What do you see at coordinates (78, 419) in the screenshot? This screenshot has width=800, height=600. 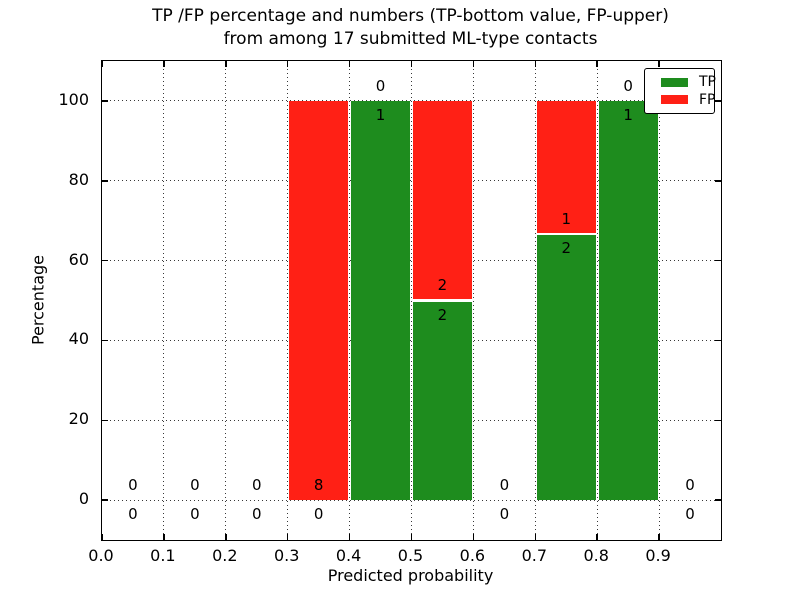 I see `y-tick-label-20: 20` at bounding box center [78, 419].